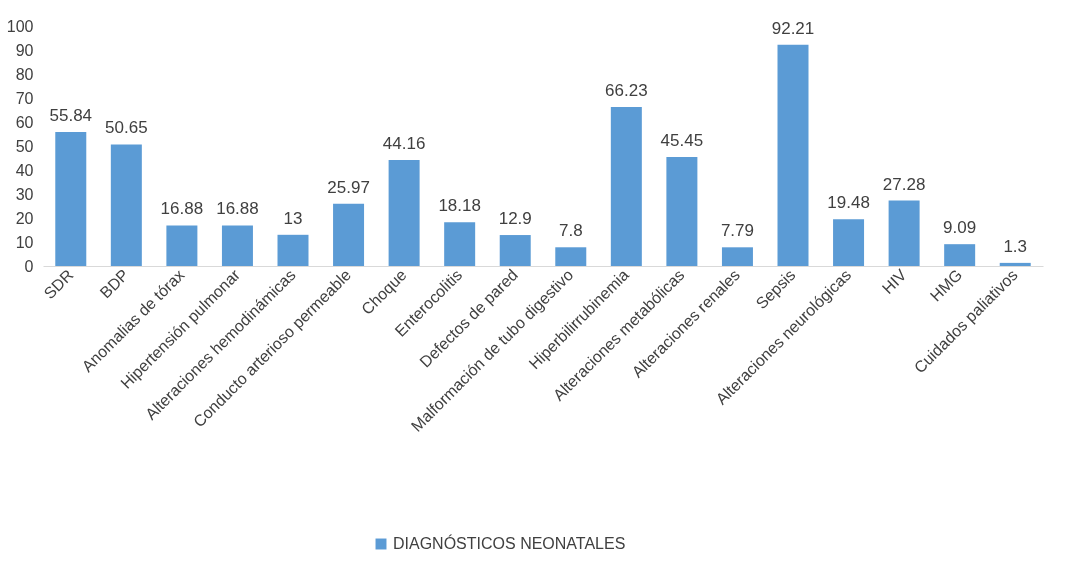 The height and width of the screenshot is (575, 1078). What do you see at coordinates (1015, 246) in the screenshot?
I see `data-label: 1.3` at bounding box center [1015, 246].